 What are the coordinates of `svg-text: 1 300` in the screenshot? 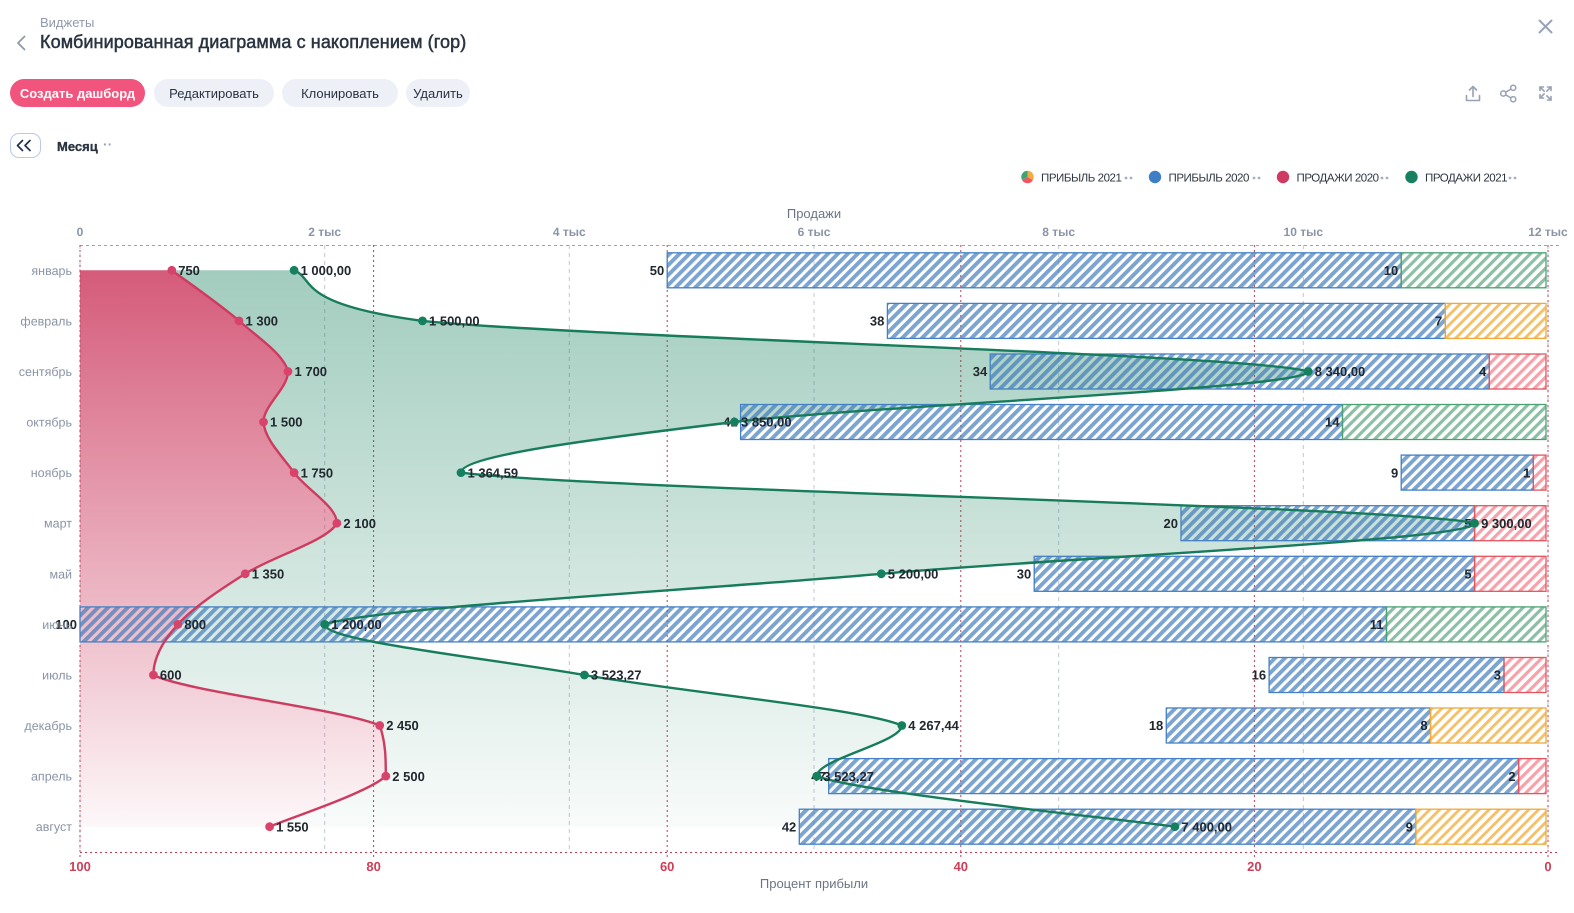 It's located at (262, 321).